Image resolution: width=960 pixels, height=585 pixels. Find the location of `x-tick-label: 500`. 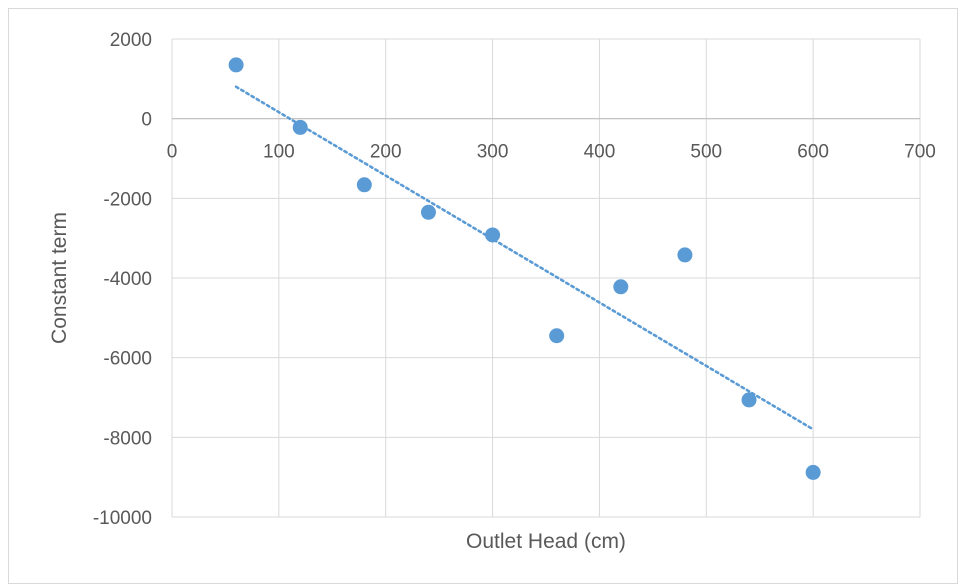

x-tick-label: 500 is located at coordinates (706, 152).